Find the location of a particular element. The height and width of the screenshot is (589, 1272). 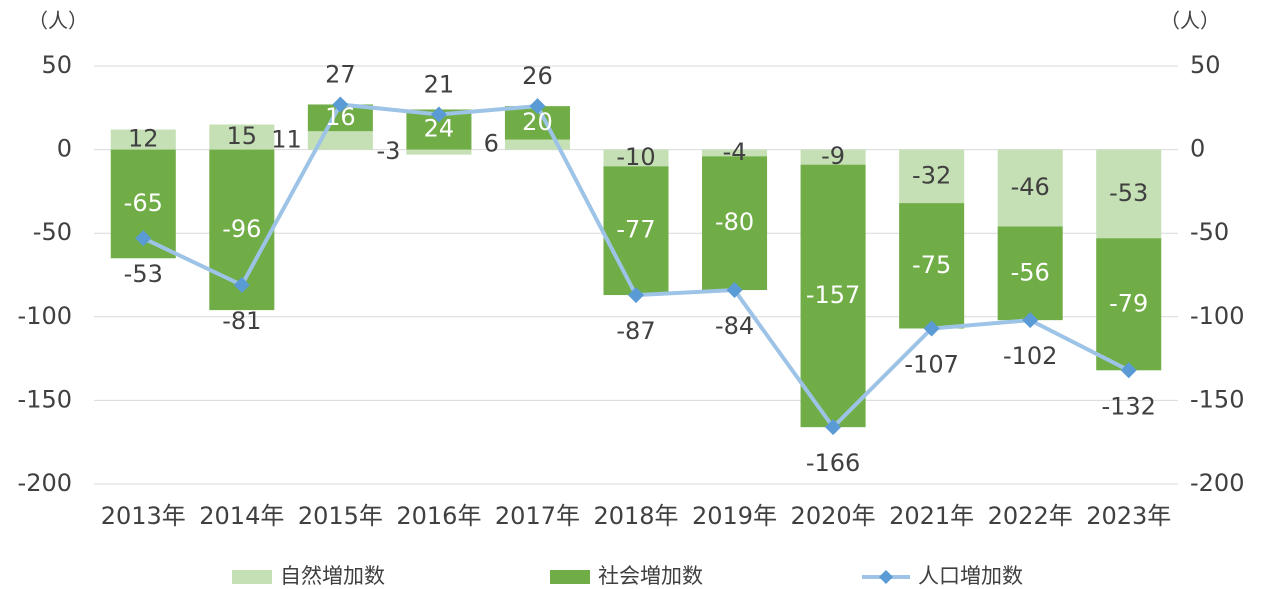

data-label: -157 is located at coordinates (833, 295).